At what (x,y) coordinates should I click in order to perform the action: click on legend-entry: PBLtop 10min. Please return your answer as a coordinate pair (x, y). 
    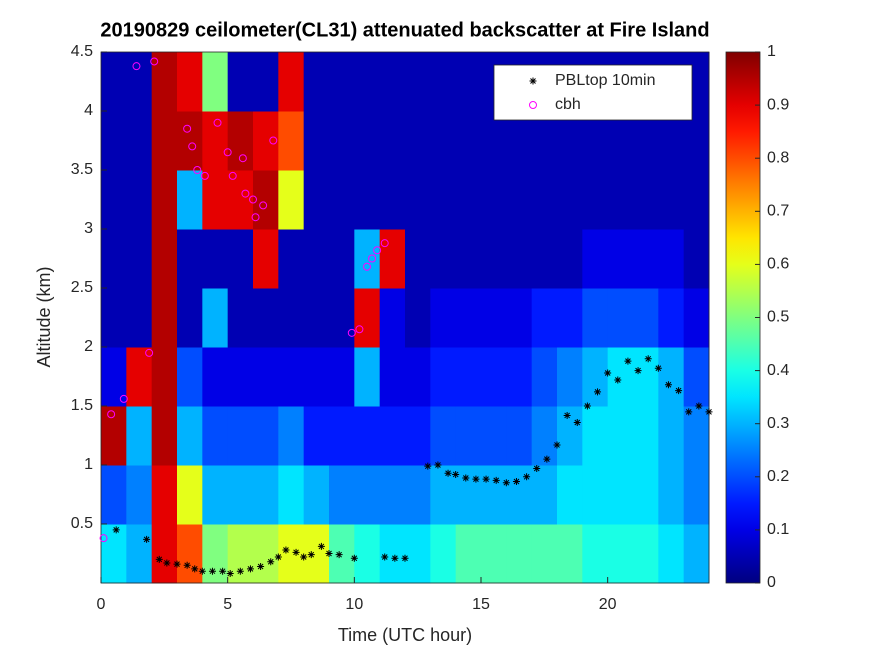
    Looking at the image, I should click on (592, 80).